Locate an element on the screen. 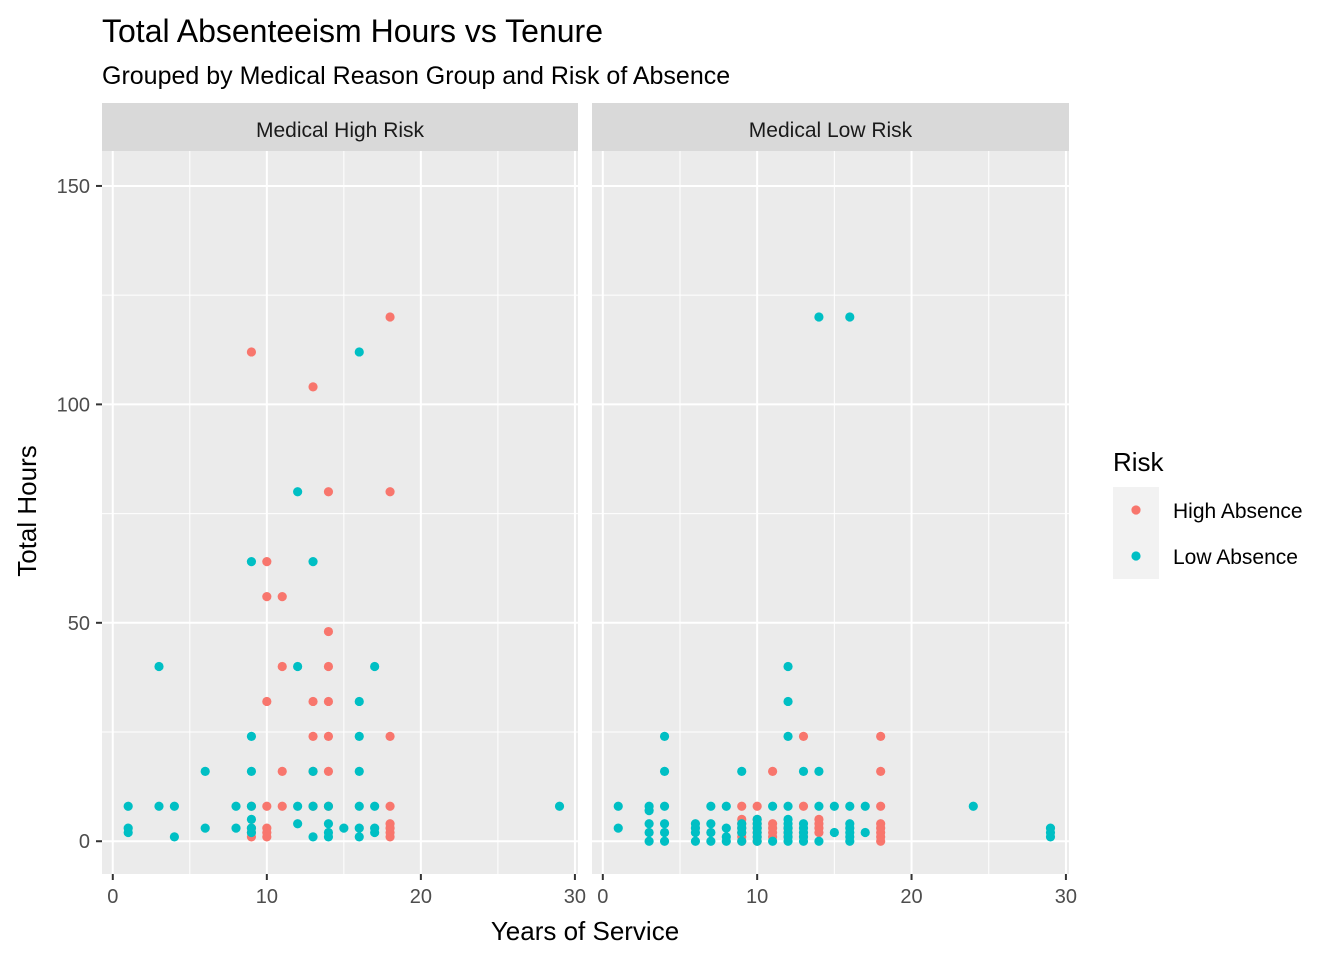  x-tick-label: 0 is located at coordinates (112, 897).